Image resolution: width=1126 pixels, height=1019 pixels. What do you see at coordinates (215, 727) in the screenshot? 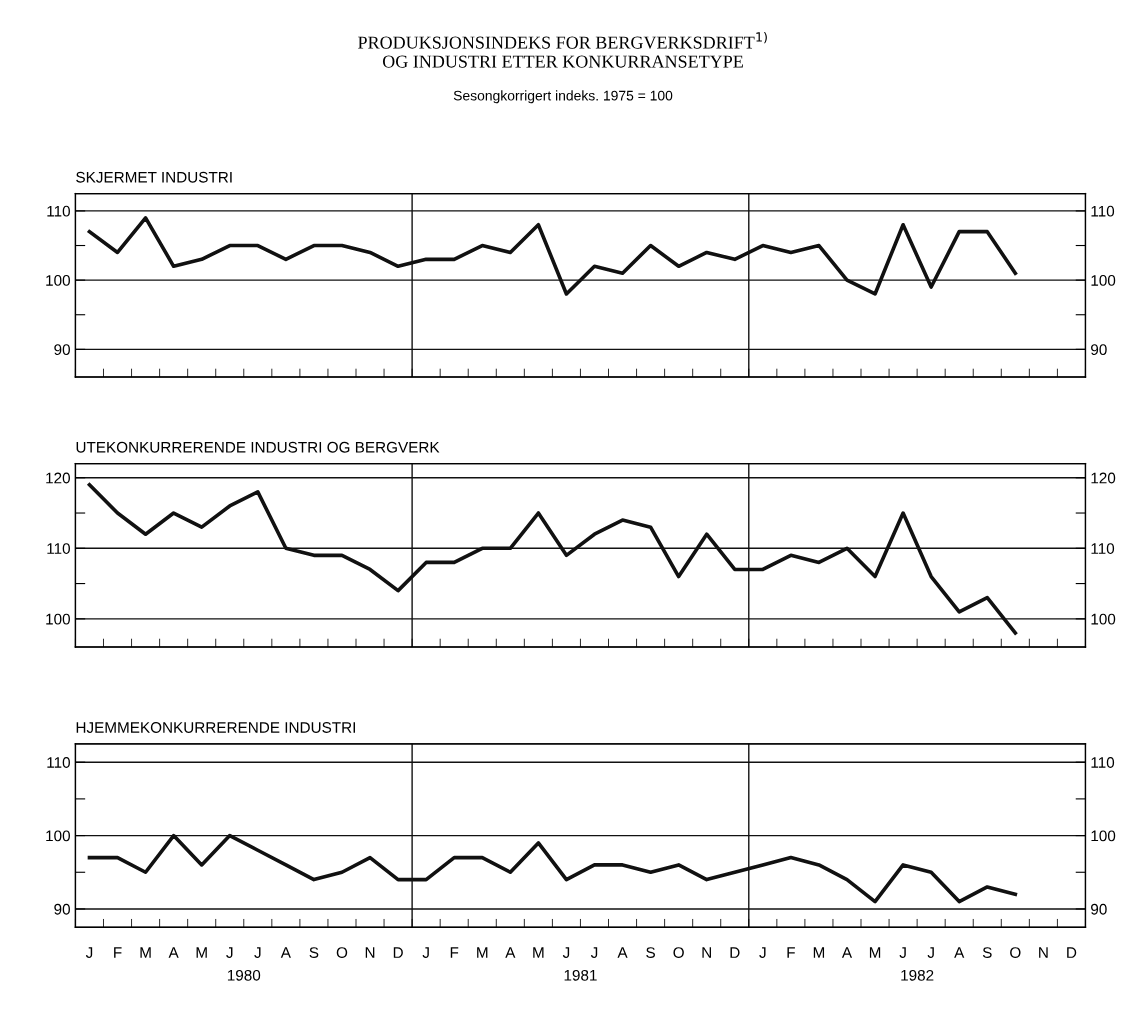
I see `chart-title: HJEMMEKONKURRERENDE INDUSTRI` at bounding box center [215, 727].